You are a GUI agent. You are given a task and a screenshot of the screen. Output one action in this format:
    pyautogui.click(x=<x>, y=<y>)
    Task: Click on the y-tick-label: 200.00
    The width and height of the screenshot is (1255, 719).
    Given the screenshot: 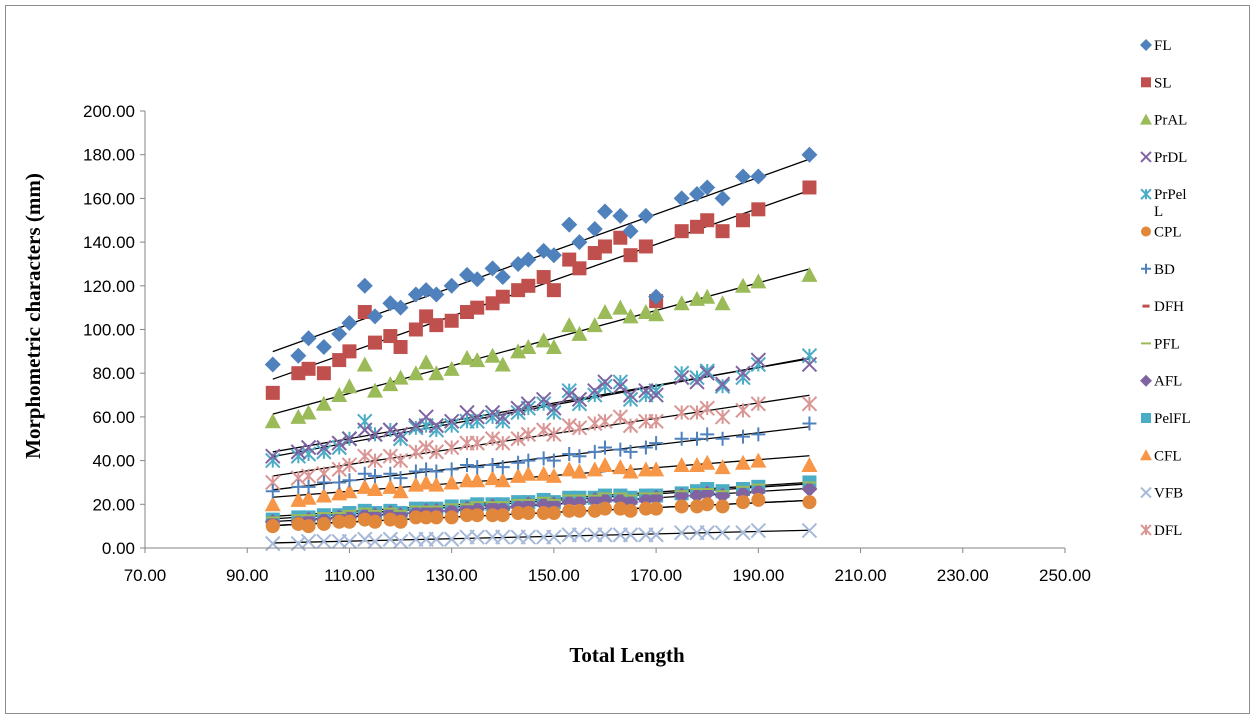 What is the action you would take?
    pyautogui.click(x=109, y=111)
    